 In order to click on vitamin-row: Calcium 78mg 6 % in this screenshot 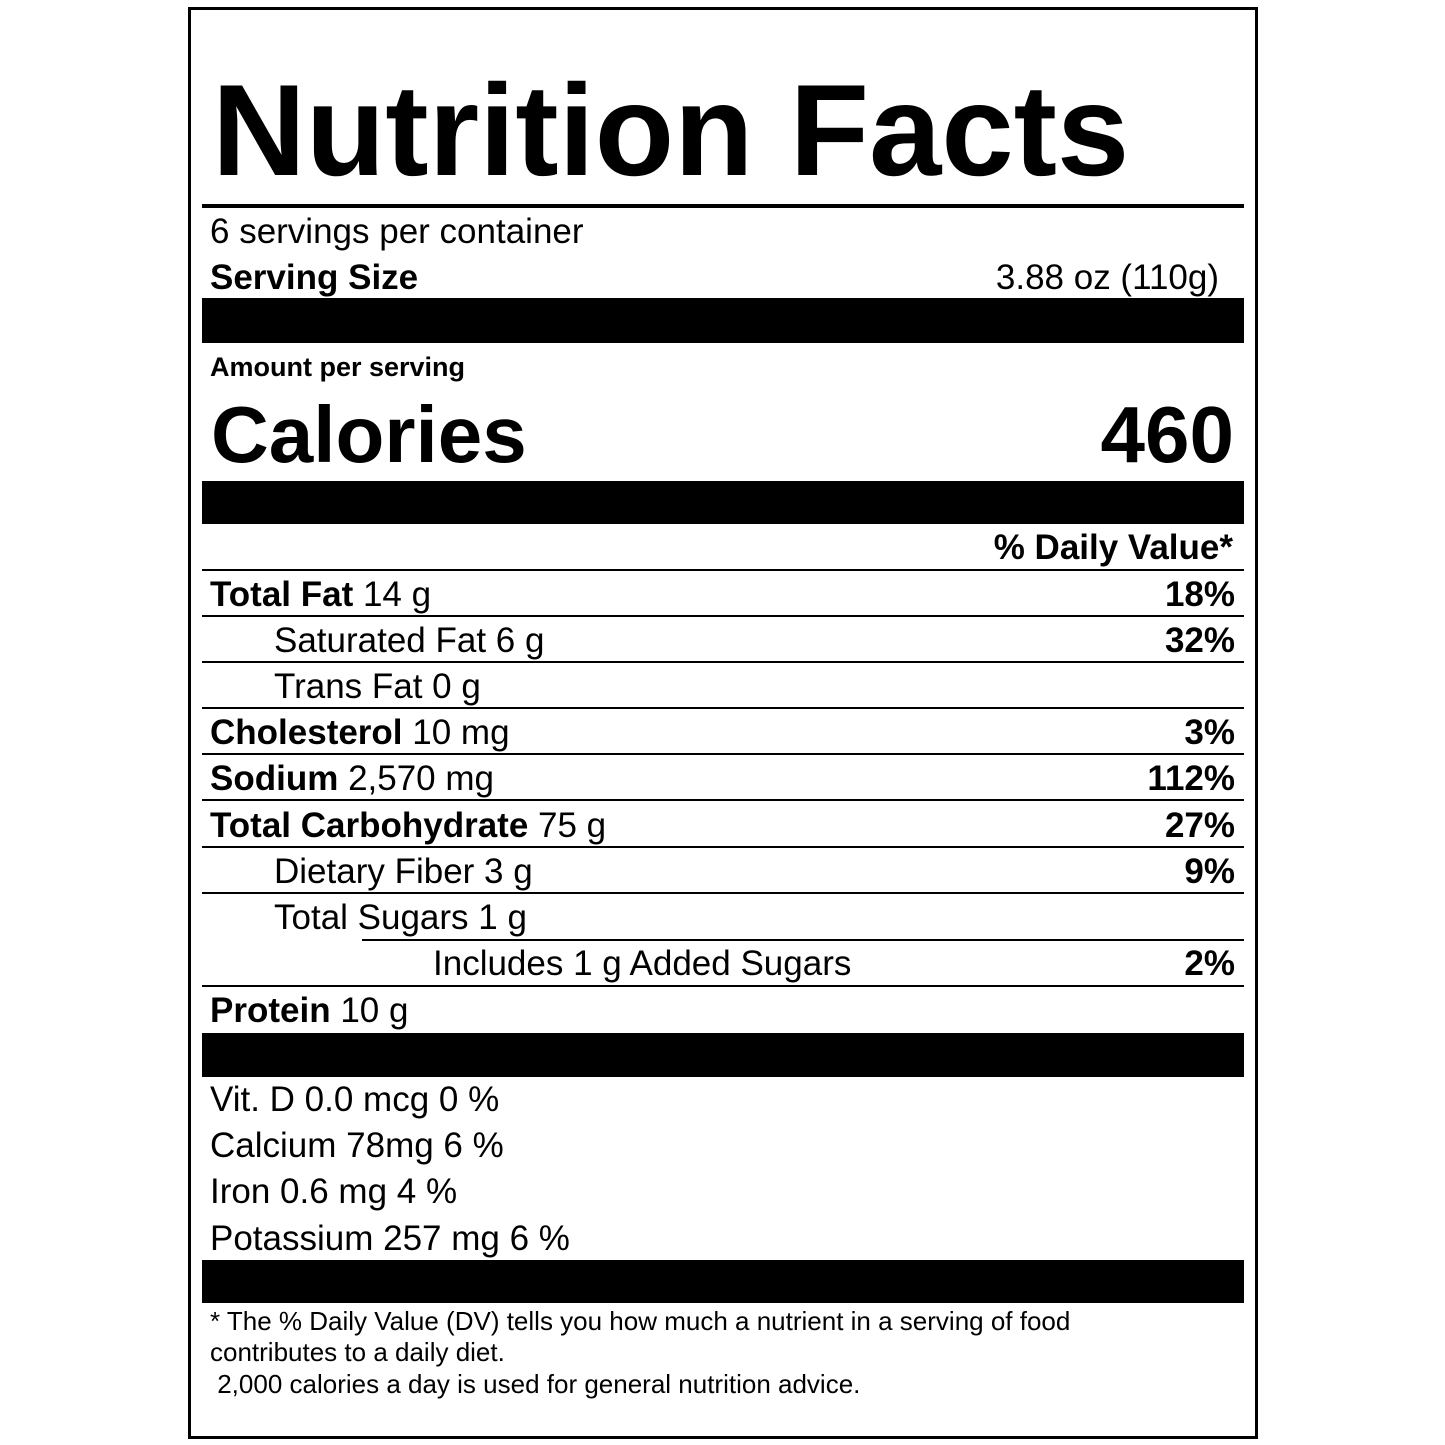, I will do `click(722, 1146)`.